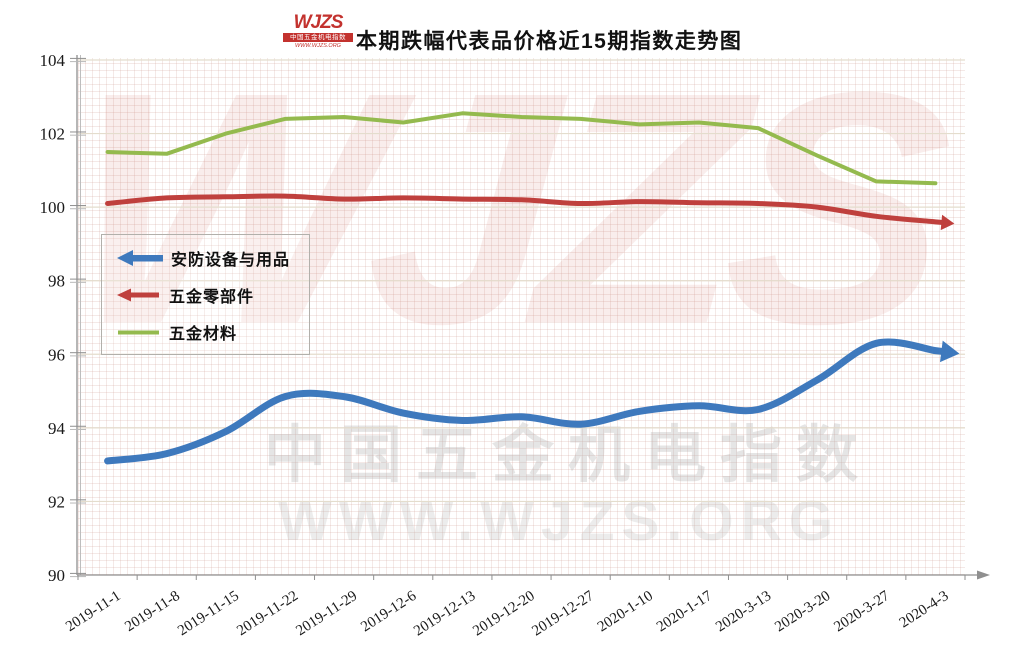  Describe the element at coordinates (563, 614) in the screenshot. I see `svg-text: 2019-12-27` at that location.